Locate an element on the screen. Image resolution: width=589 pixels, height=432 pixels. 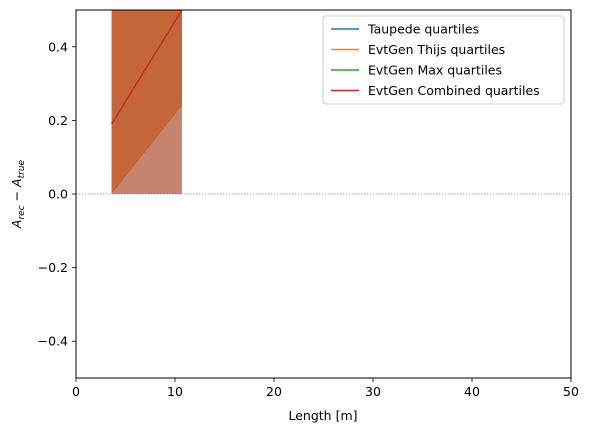
y-tick-label: 0.4 is located at coordinates (58, 46).